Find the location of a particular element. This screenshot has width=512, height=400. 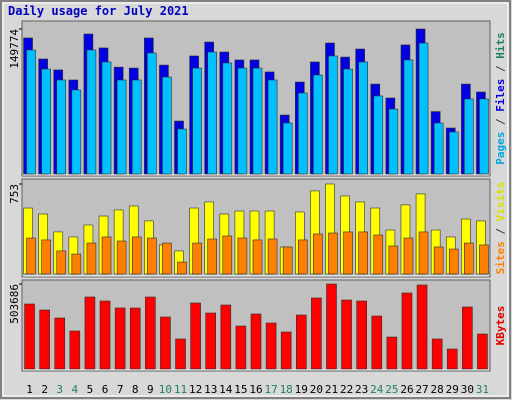

legend-entry: Visits is located at coordinates (500, 202).